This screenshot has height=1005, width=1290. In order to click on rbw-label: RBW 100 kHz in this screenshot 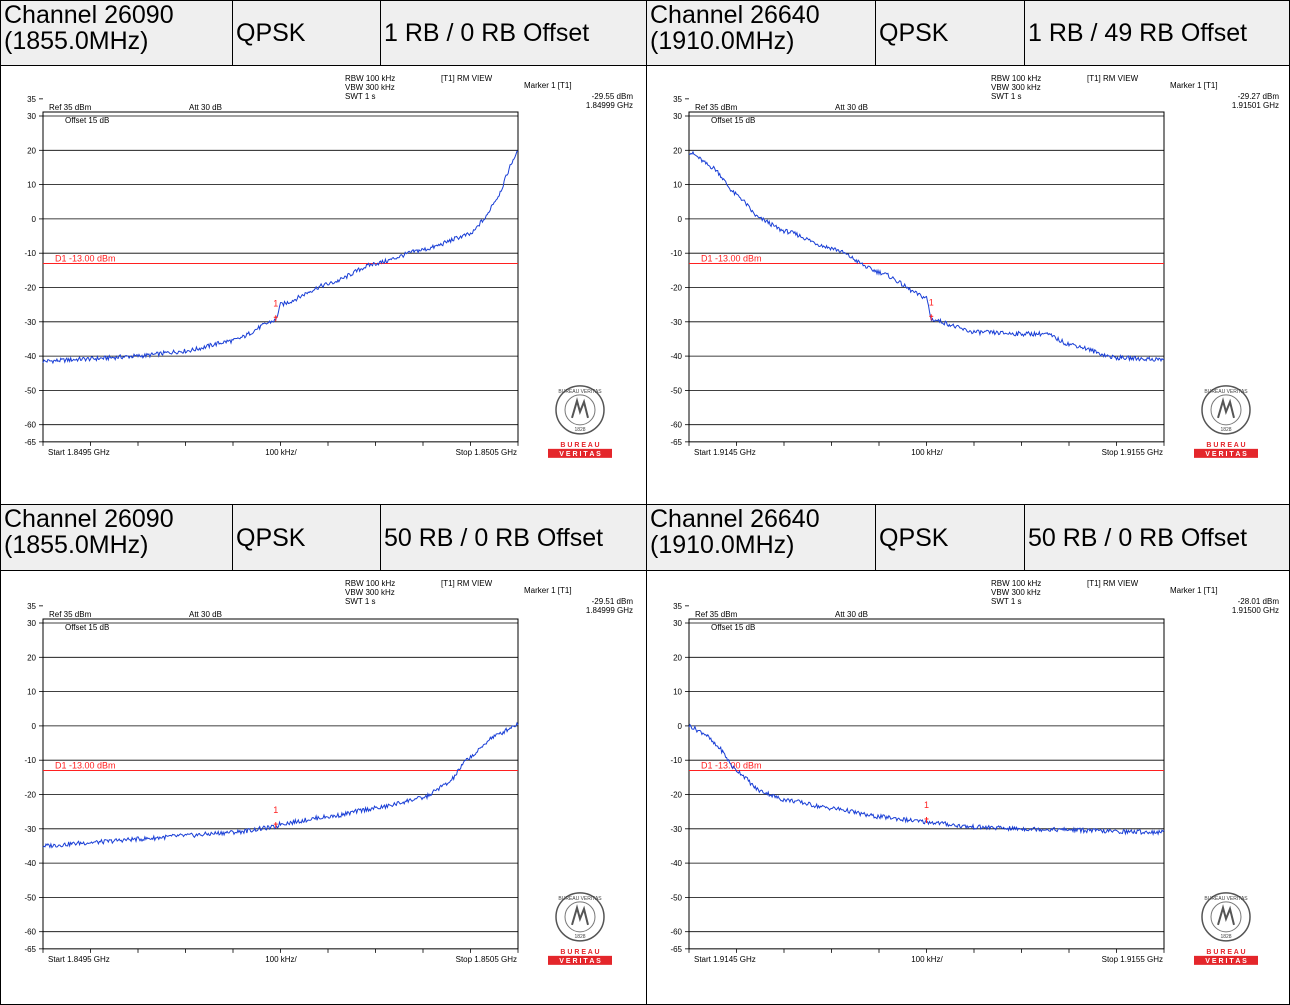, I will do `click(370, 78)`.